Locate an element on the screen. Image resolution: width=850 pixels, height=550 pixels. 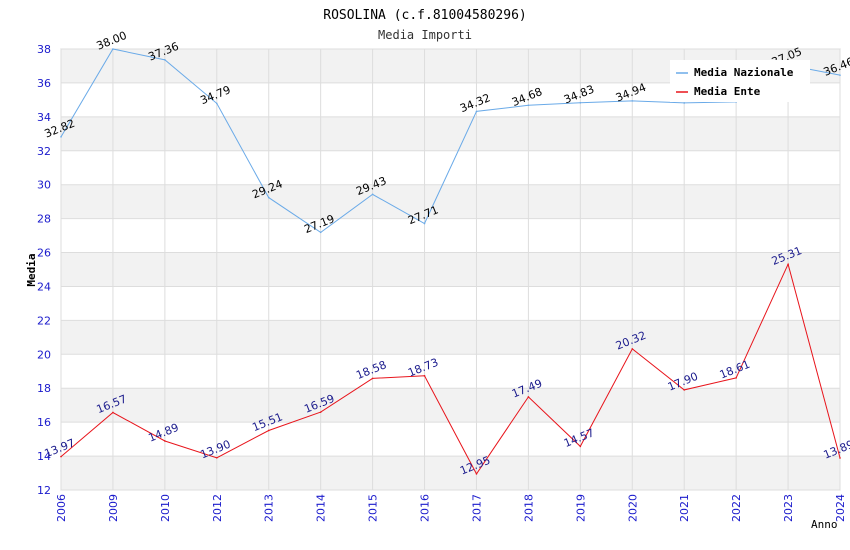
y-tick-label: 14 is located at coordinates (44, 456).